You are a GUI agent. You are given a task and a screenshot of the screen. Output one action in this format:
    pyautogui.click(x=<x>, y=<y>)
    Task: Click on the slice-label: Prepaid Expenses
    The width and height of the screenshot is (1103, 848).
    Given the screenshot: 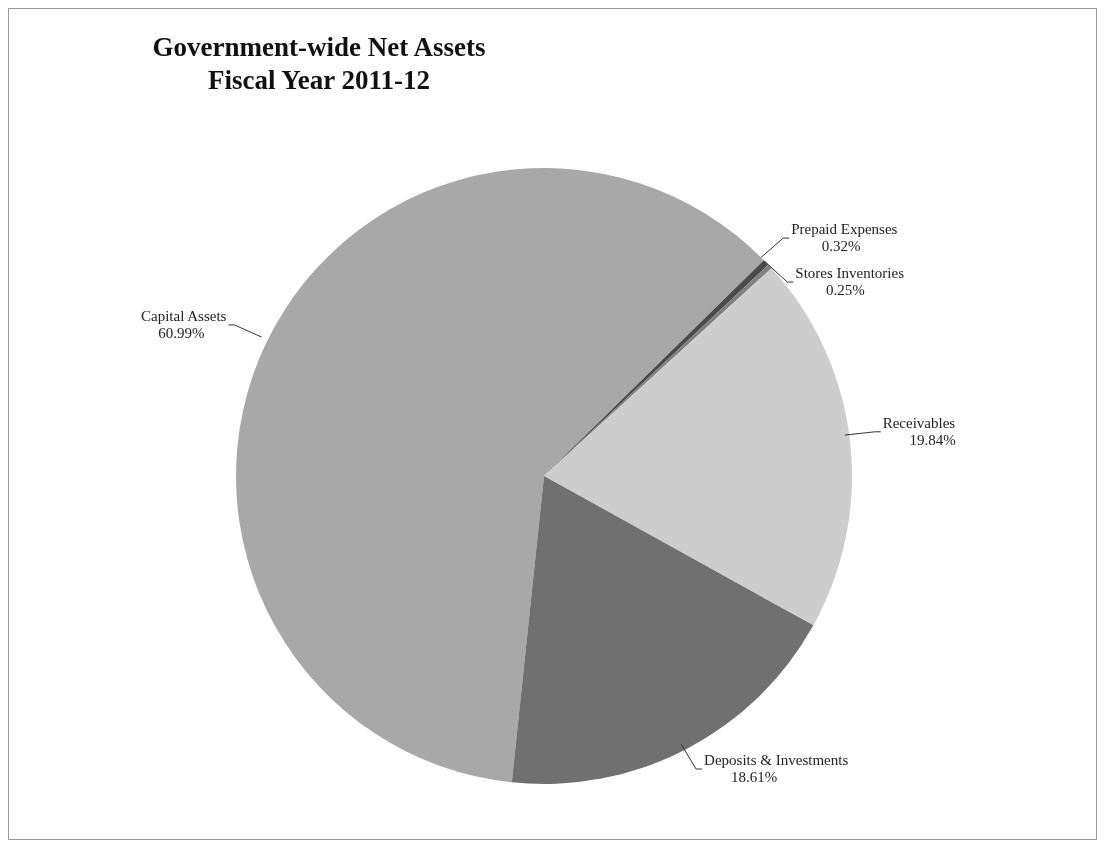 What is the action you would take?
    pyautogui.click(x=844, y=229)
    